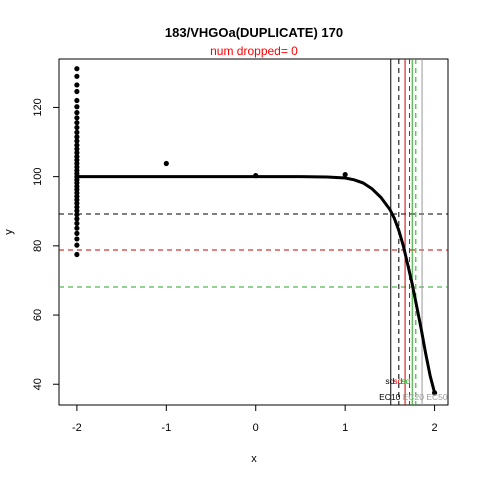 The width and height of the screenshot is (480, 480). I want to click on y-tick-label: 80, so click(38, 246).